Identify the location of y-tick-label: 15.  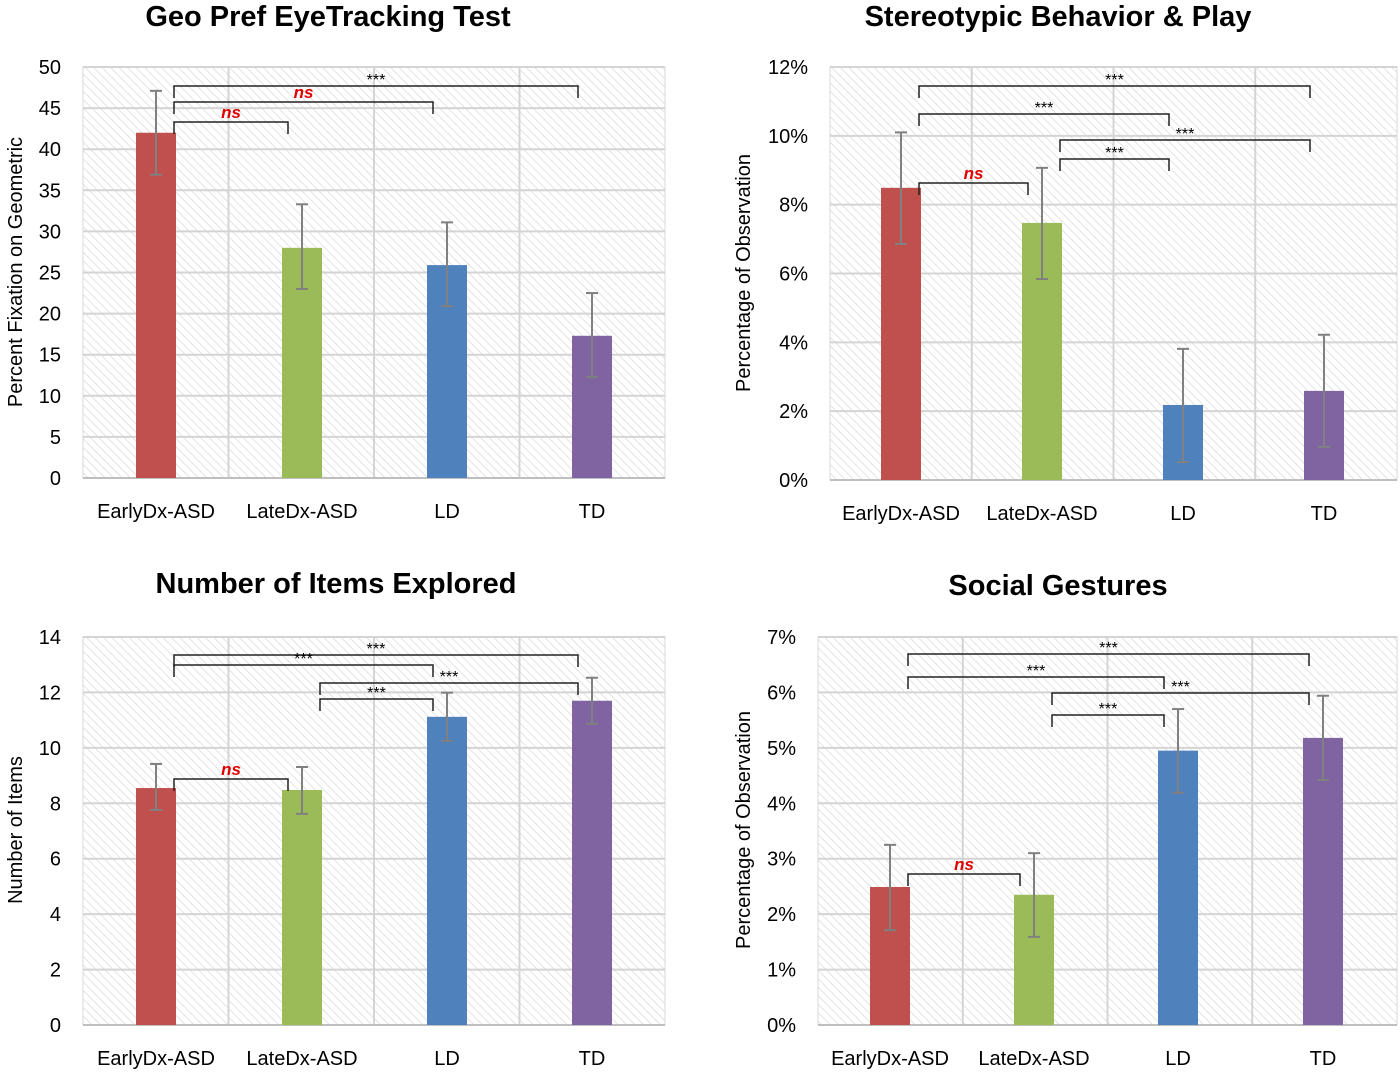
(50, 356).